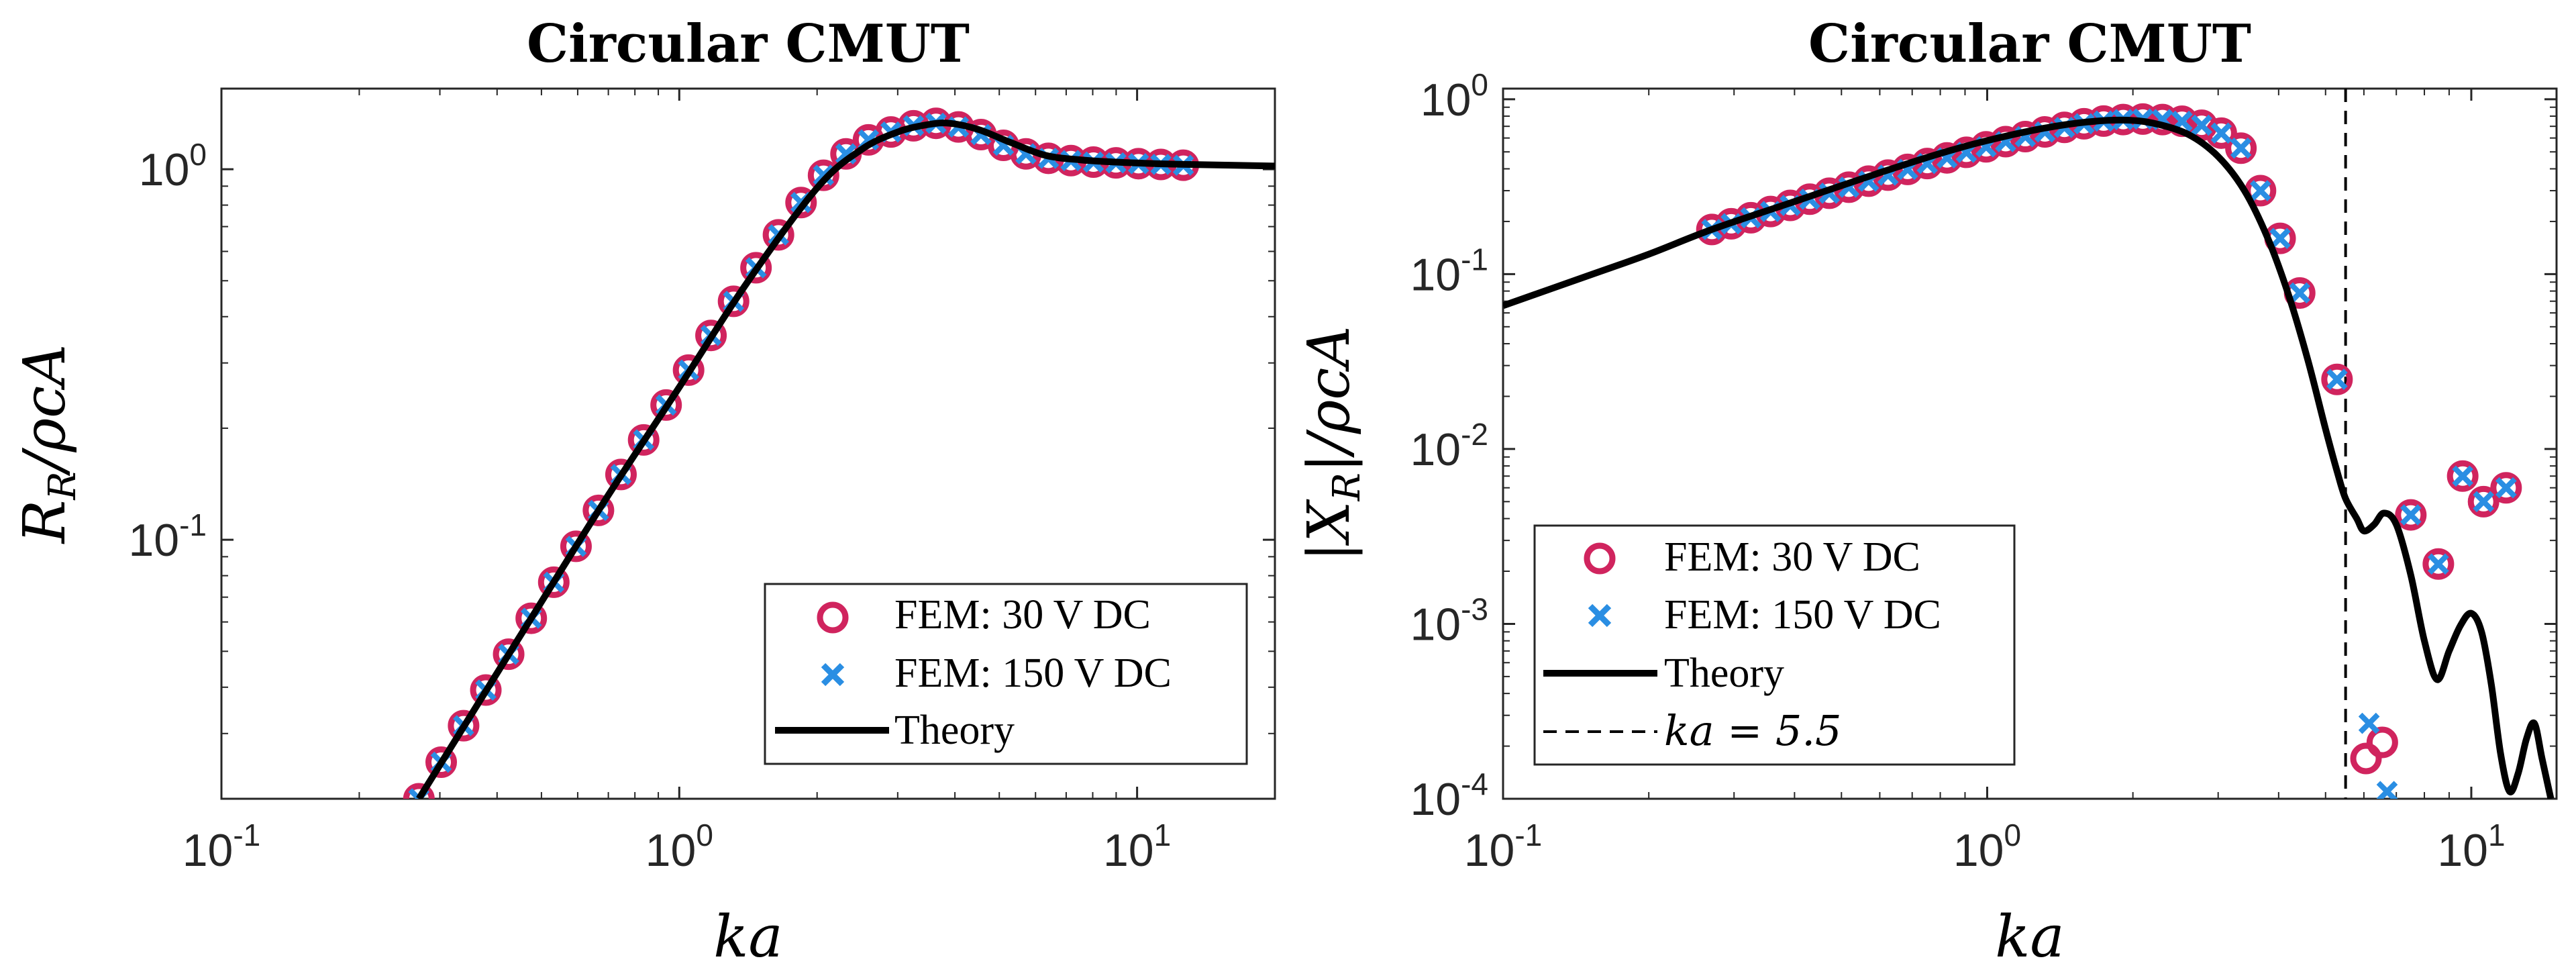 The height and width of the screenshot is (980, 2576). What do you see at coordinates (833, 617) in the screenshot?
I see `left-legend-fem30-marker` at bounding box center [833, 617].